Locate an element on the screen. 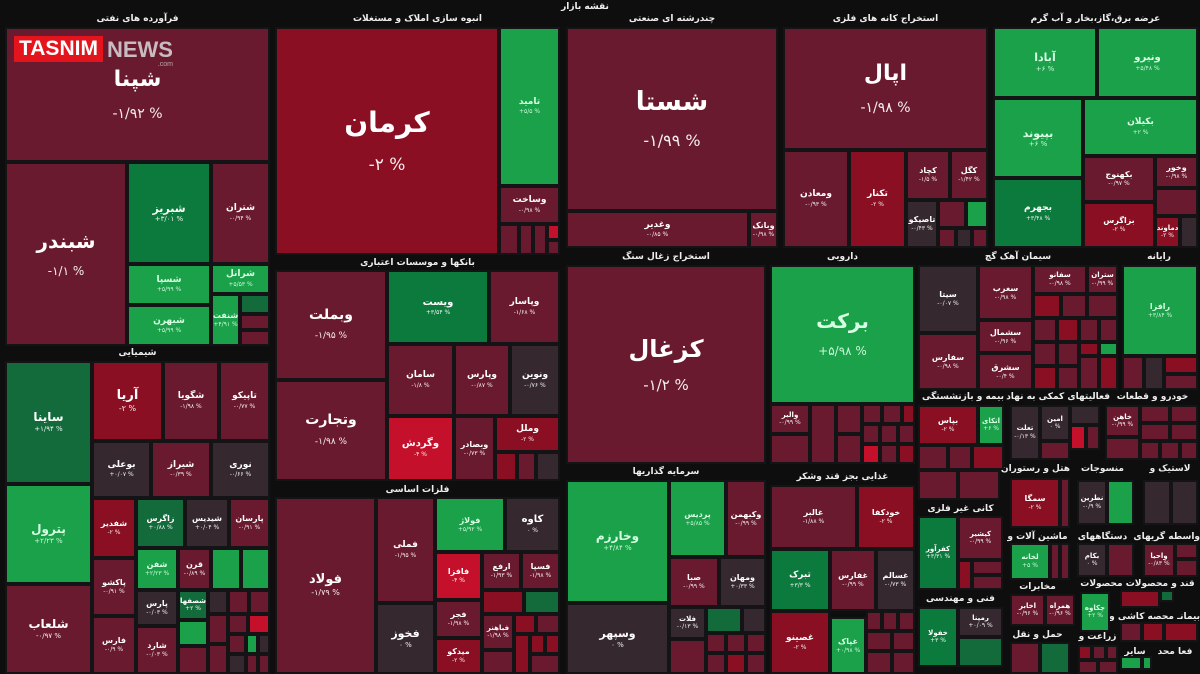 The width and height of the screenshot is (1200, 674). stock-tile: بوعلی +۰/۰۷ % is located at coordinates (121, 469).